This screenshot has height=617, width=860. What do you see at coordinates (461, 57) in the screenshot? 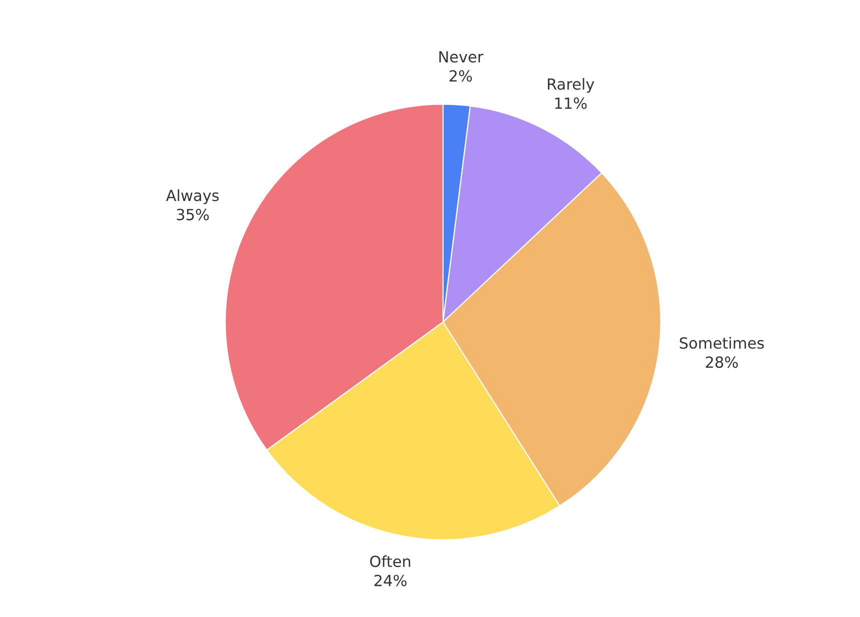
I see `slice-label: Never` at bounding box center [461, 57].